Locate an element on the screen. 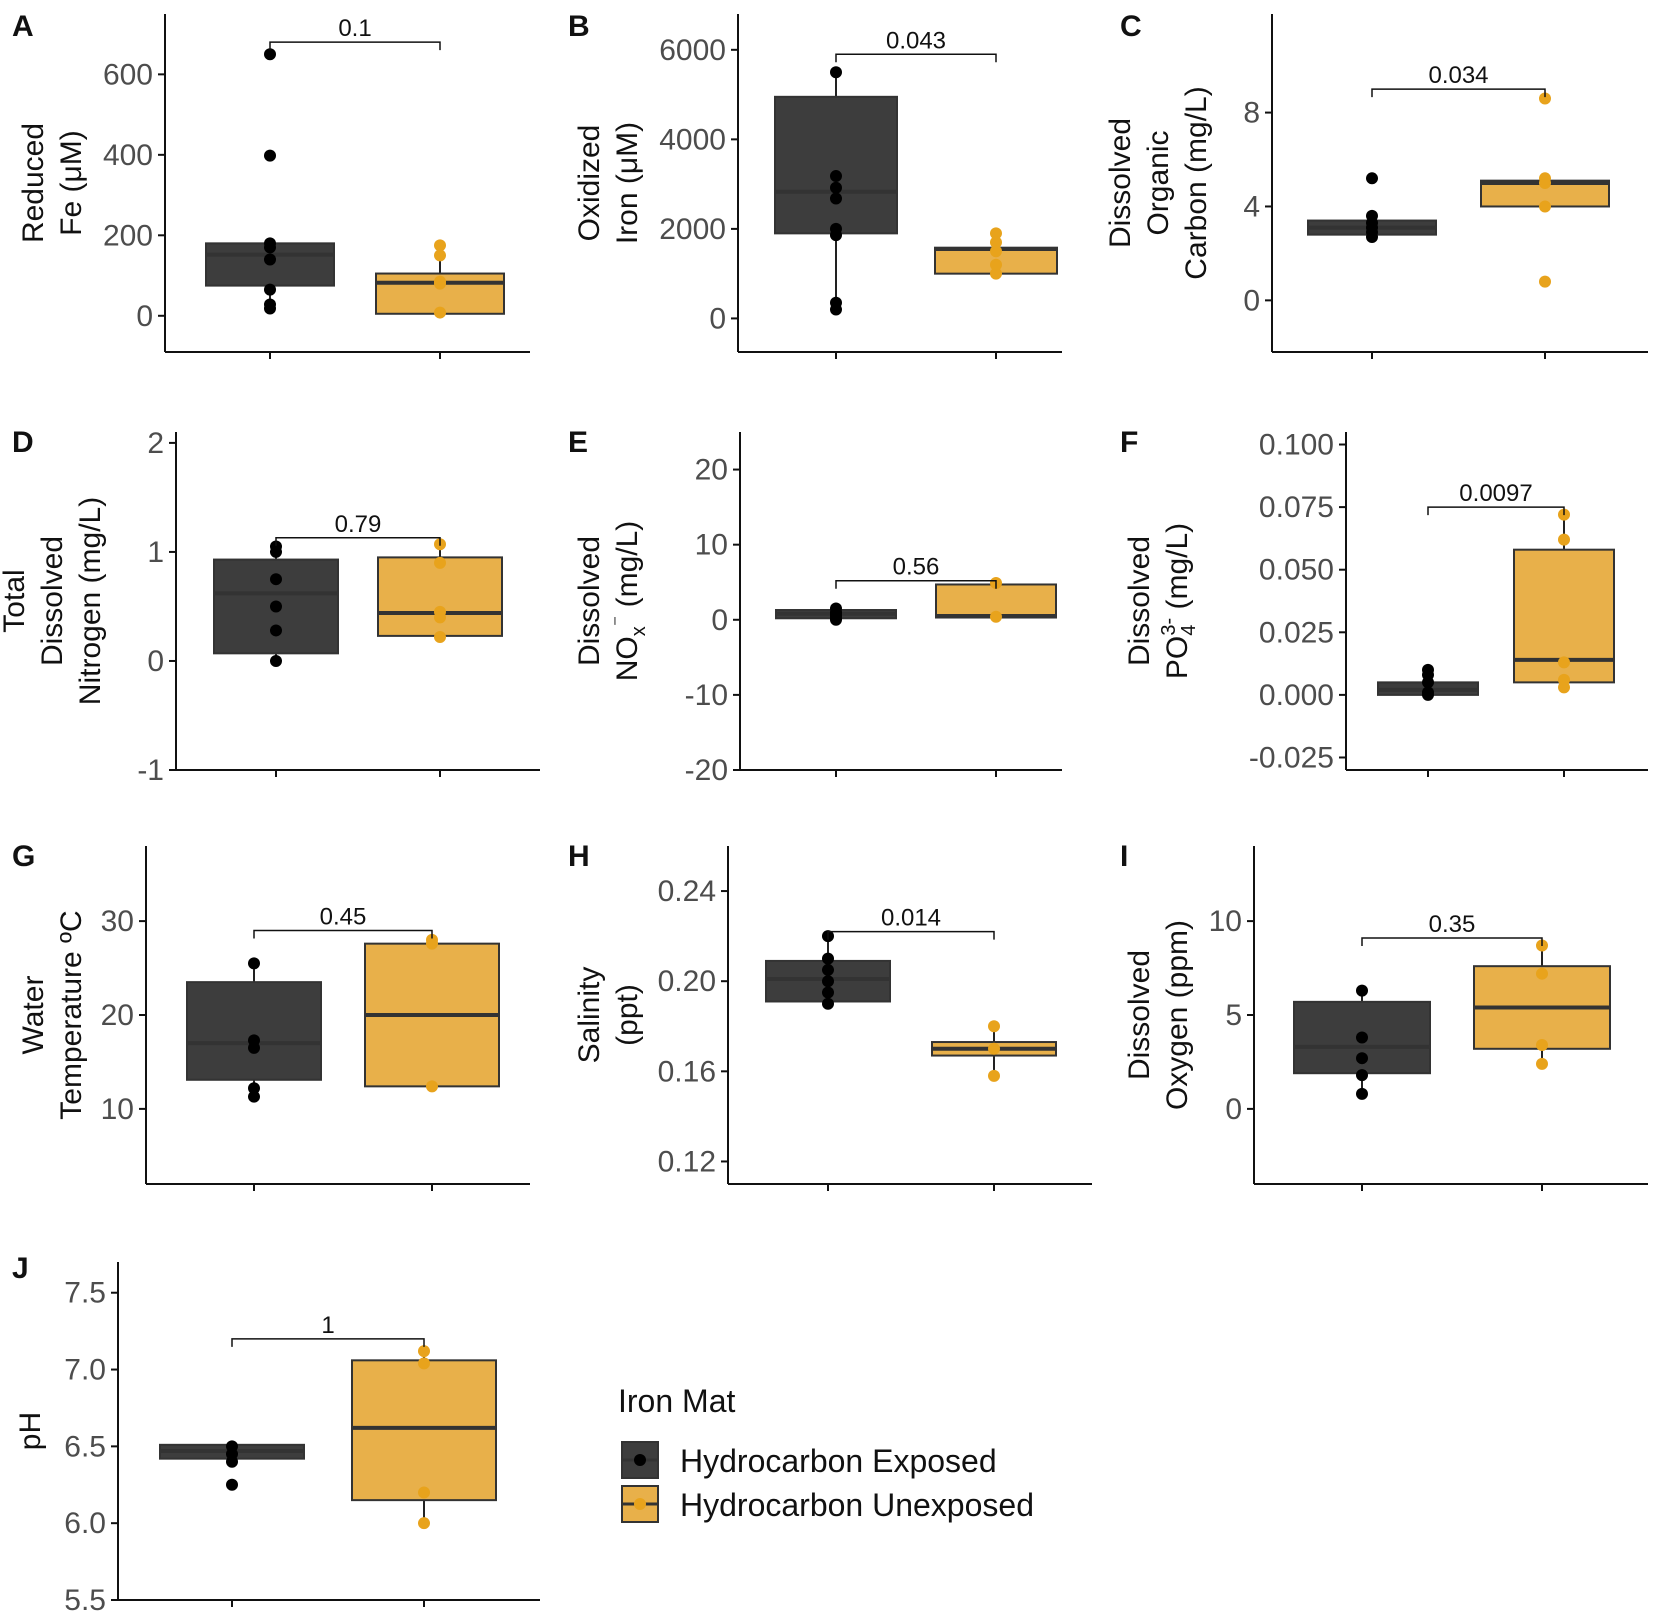  y-axis-label: Nitrogen (mg/L) is located at coordinates (90, 601).